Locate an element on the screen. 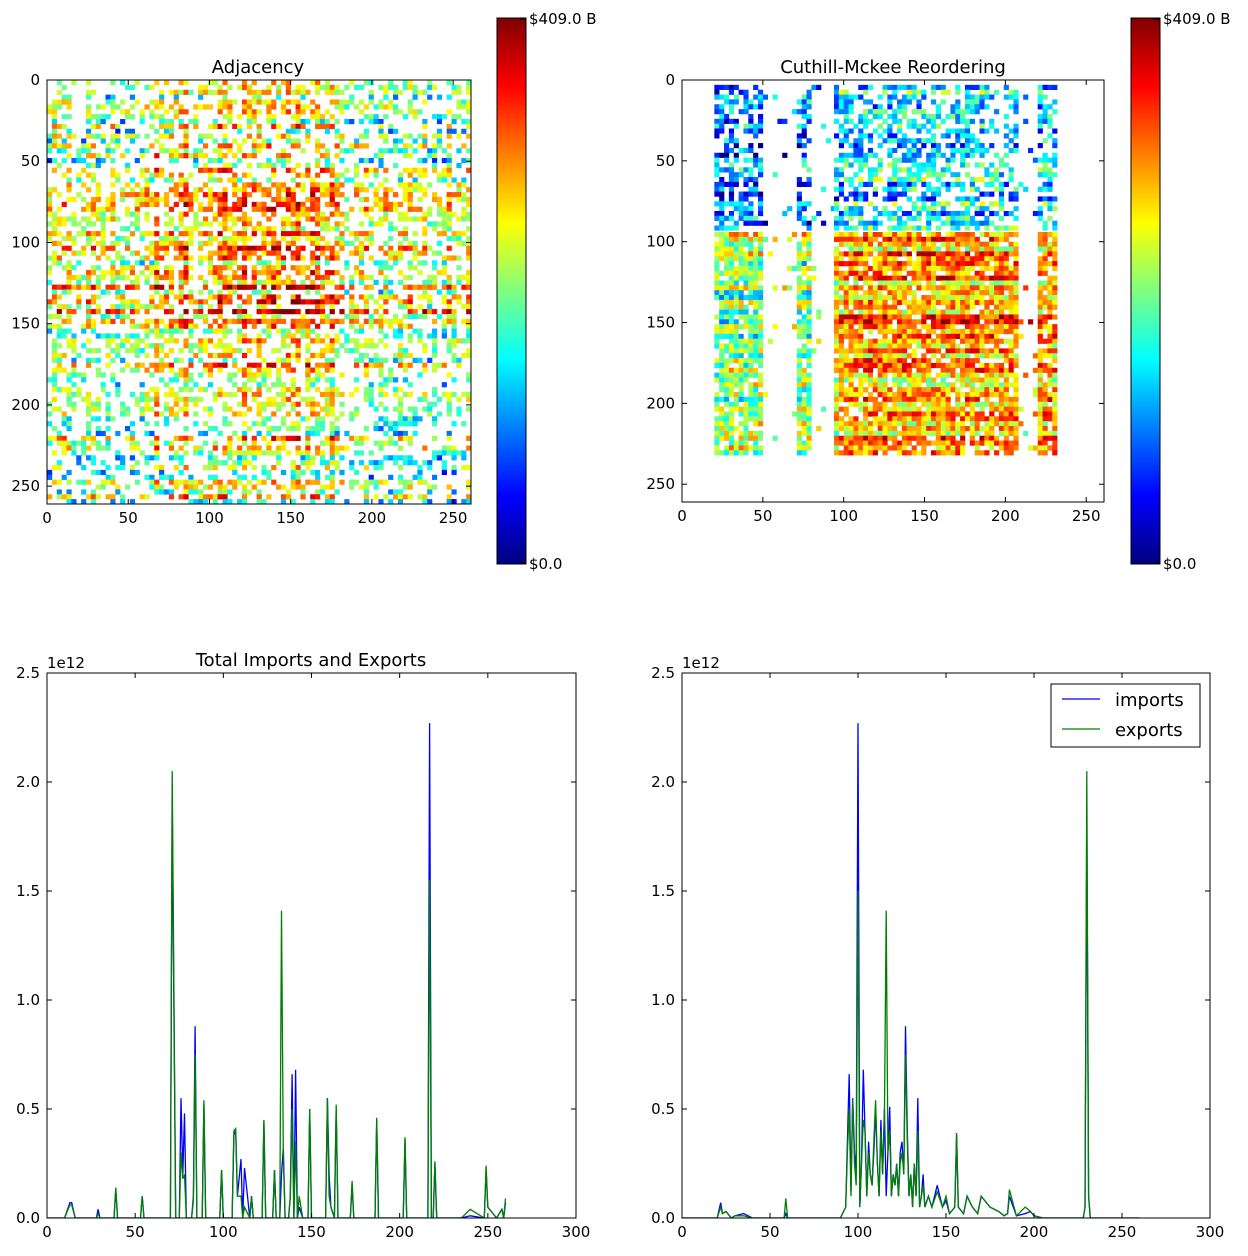 The height and width of the screenshot is (1256, 1248). adjacency-ytick-label-2: 100 is located at coordinates (25, 242).